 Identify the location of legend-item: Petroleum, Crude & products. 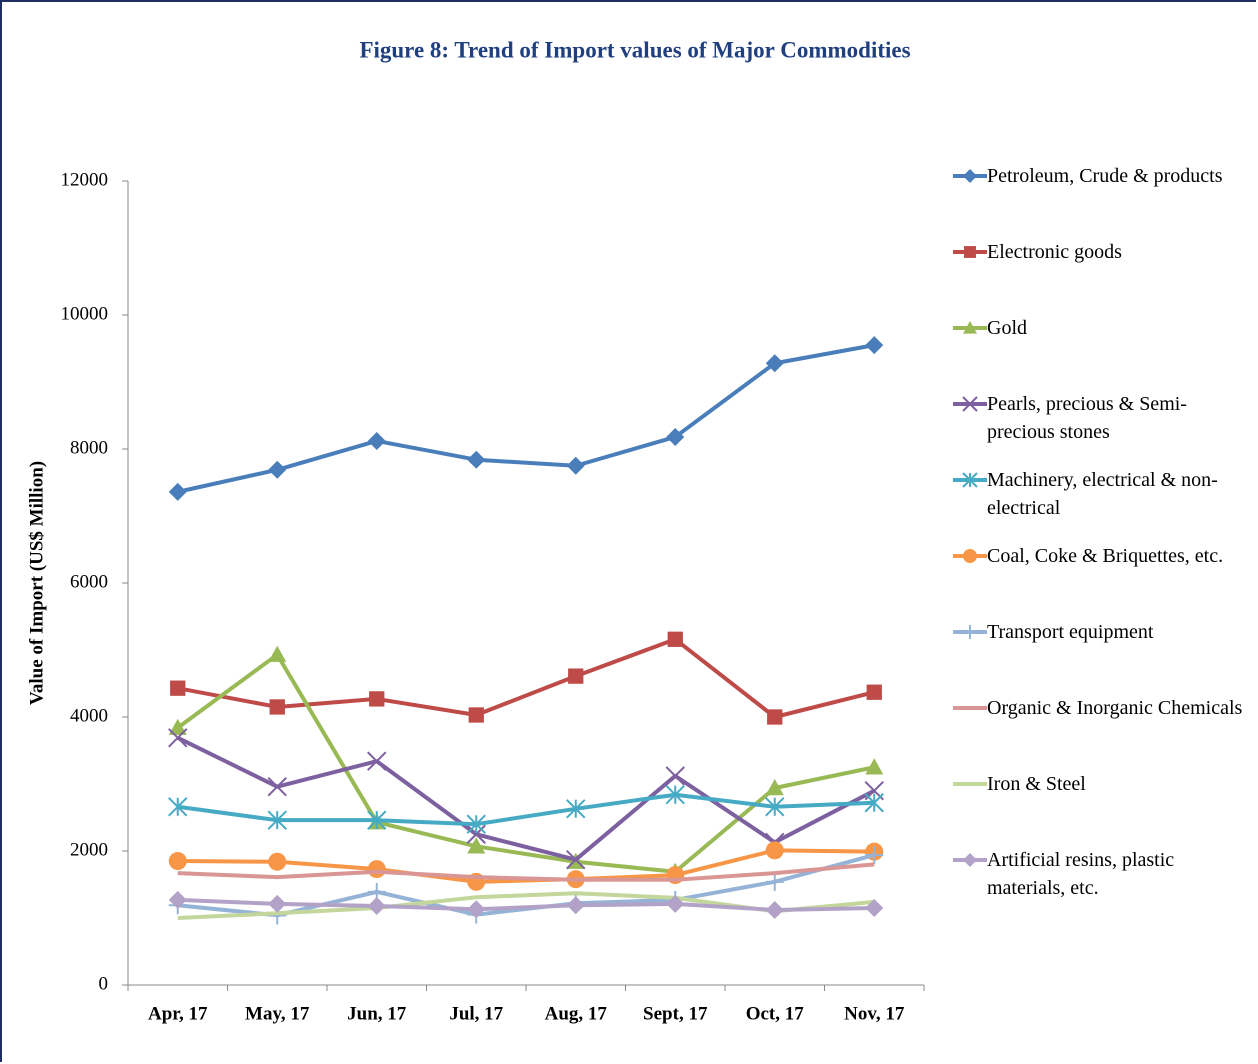
(1103, 177).